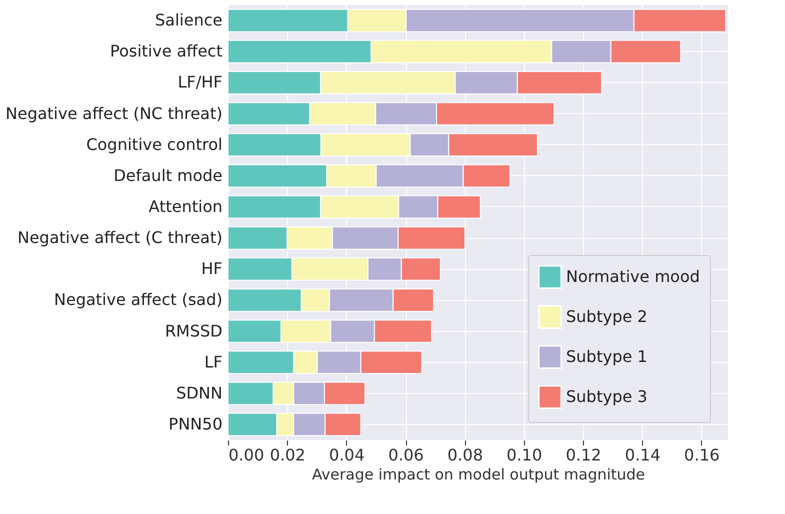 The height and width of the screenshot is (514, 785). I want to click on legend-label: Subtype 2, so click(607, 316).